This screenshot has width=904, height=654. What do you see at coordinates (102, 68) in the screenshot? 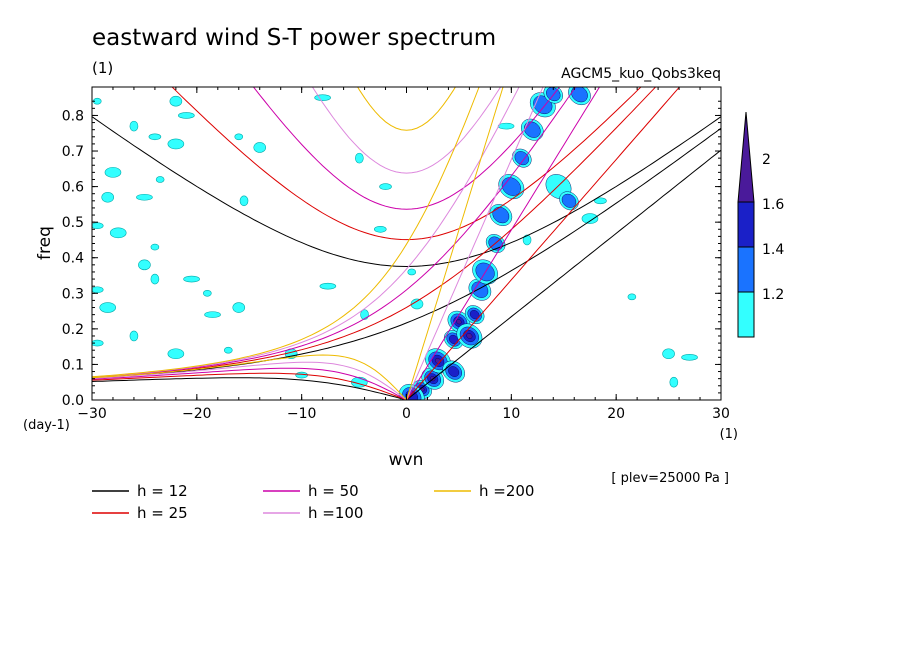
I see `chart-title-units: (1)` at bounding box center [102, 68].